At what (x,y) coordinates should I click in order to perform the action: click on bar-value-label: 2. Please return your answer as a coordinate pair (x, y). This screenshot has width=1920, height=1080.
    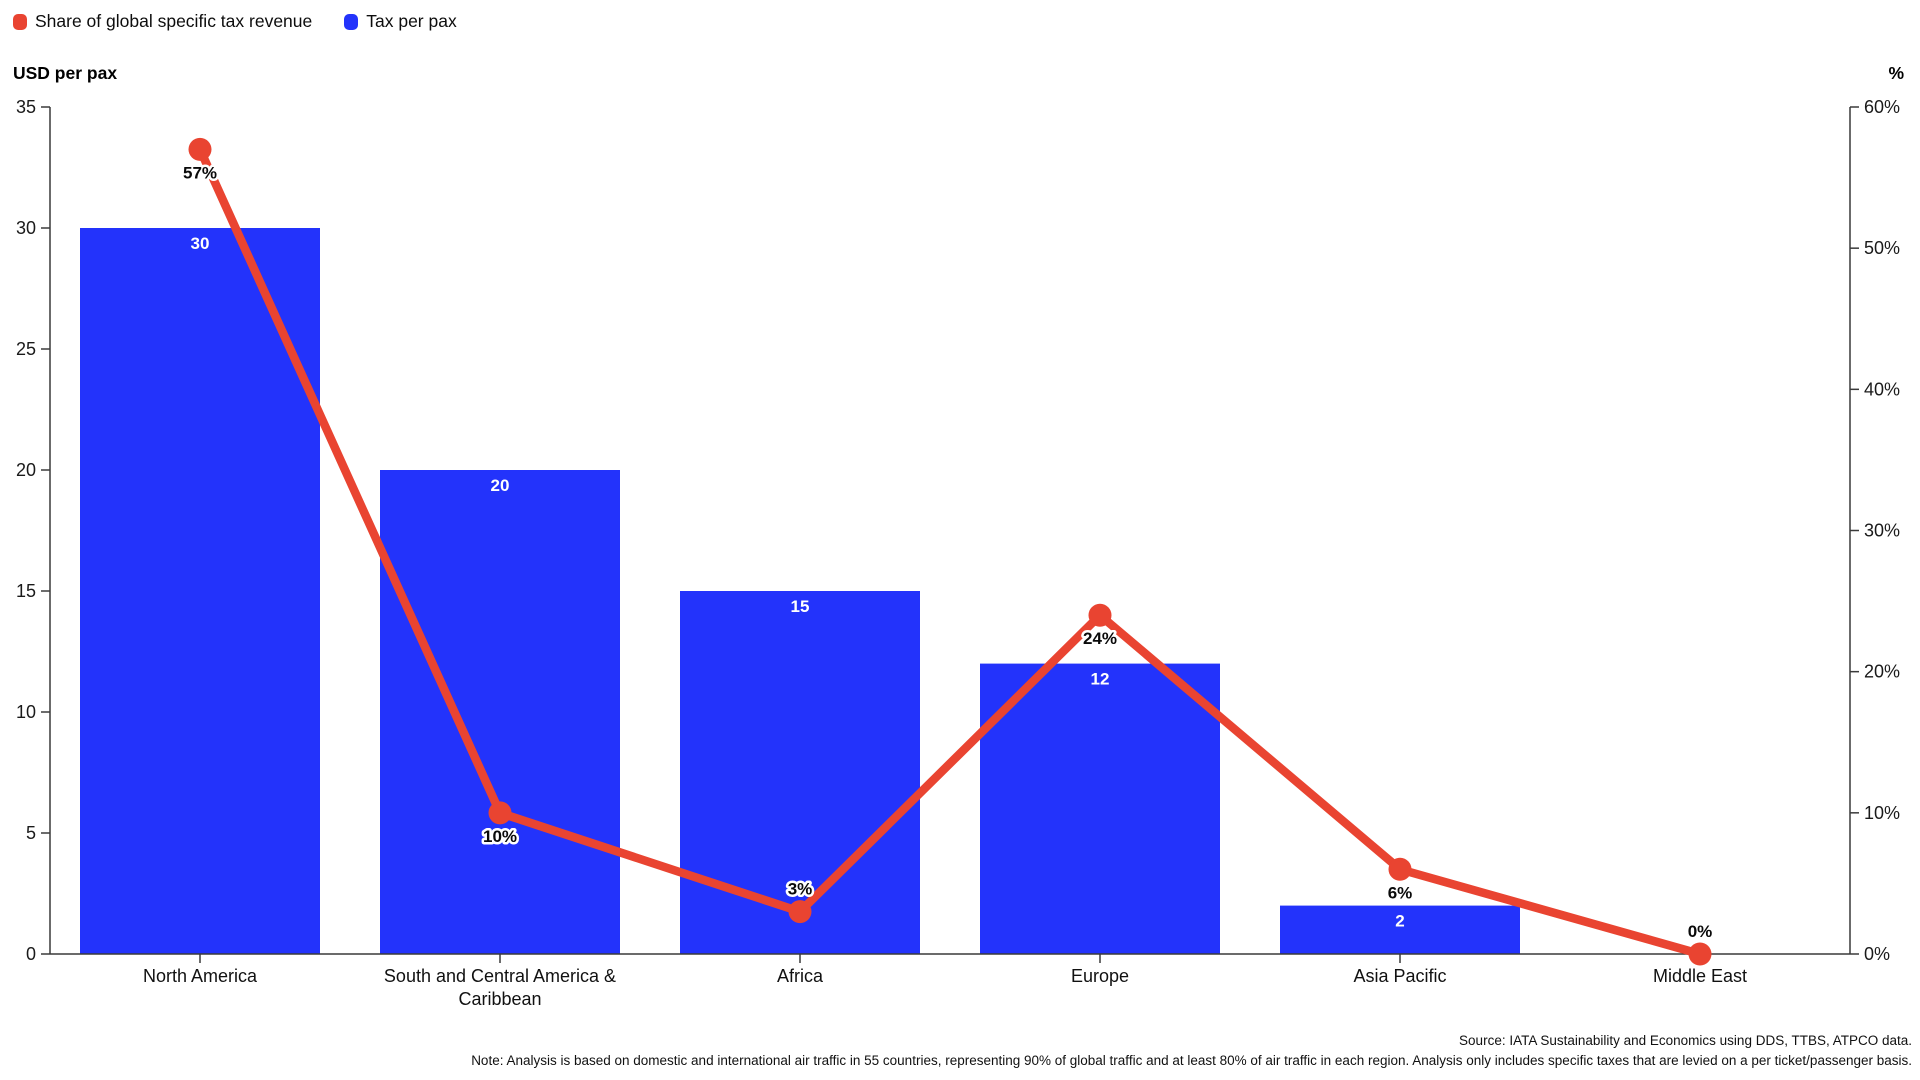
    Looking at the image, I should click on (1399, 921).